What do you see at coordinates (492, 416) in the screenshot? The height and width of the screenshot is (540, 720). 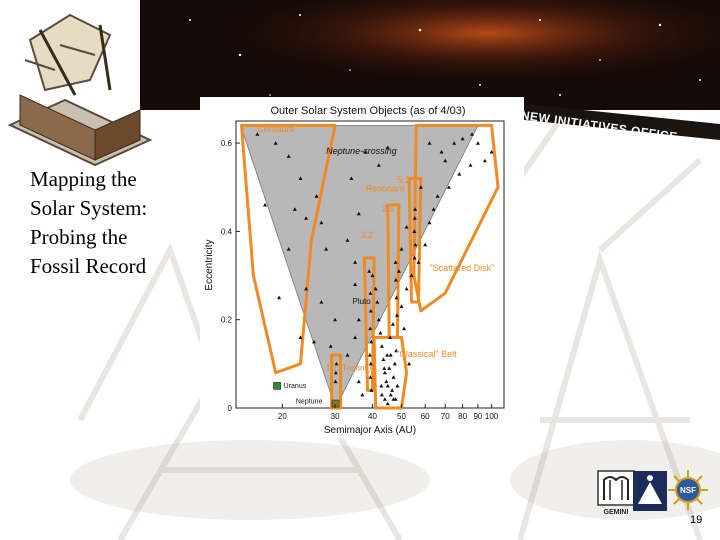 I see `x-tick-label: 100` at bounding box center [492, 416].